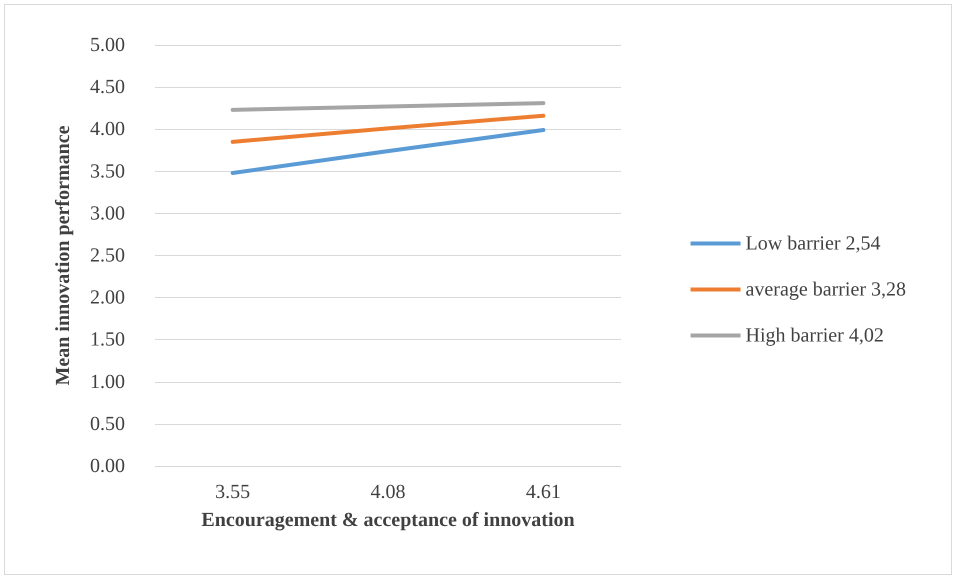 The width and height of the screenshot is (958, 581). Describe the element at coordinates (107, 171) in the screenshot. I see `y-tick-label: 3.50` at that location.